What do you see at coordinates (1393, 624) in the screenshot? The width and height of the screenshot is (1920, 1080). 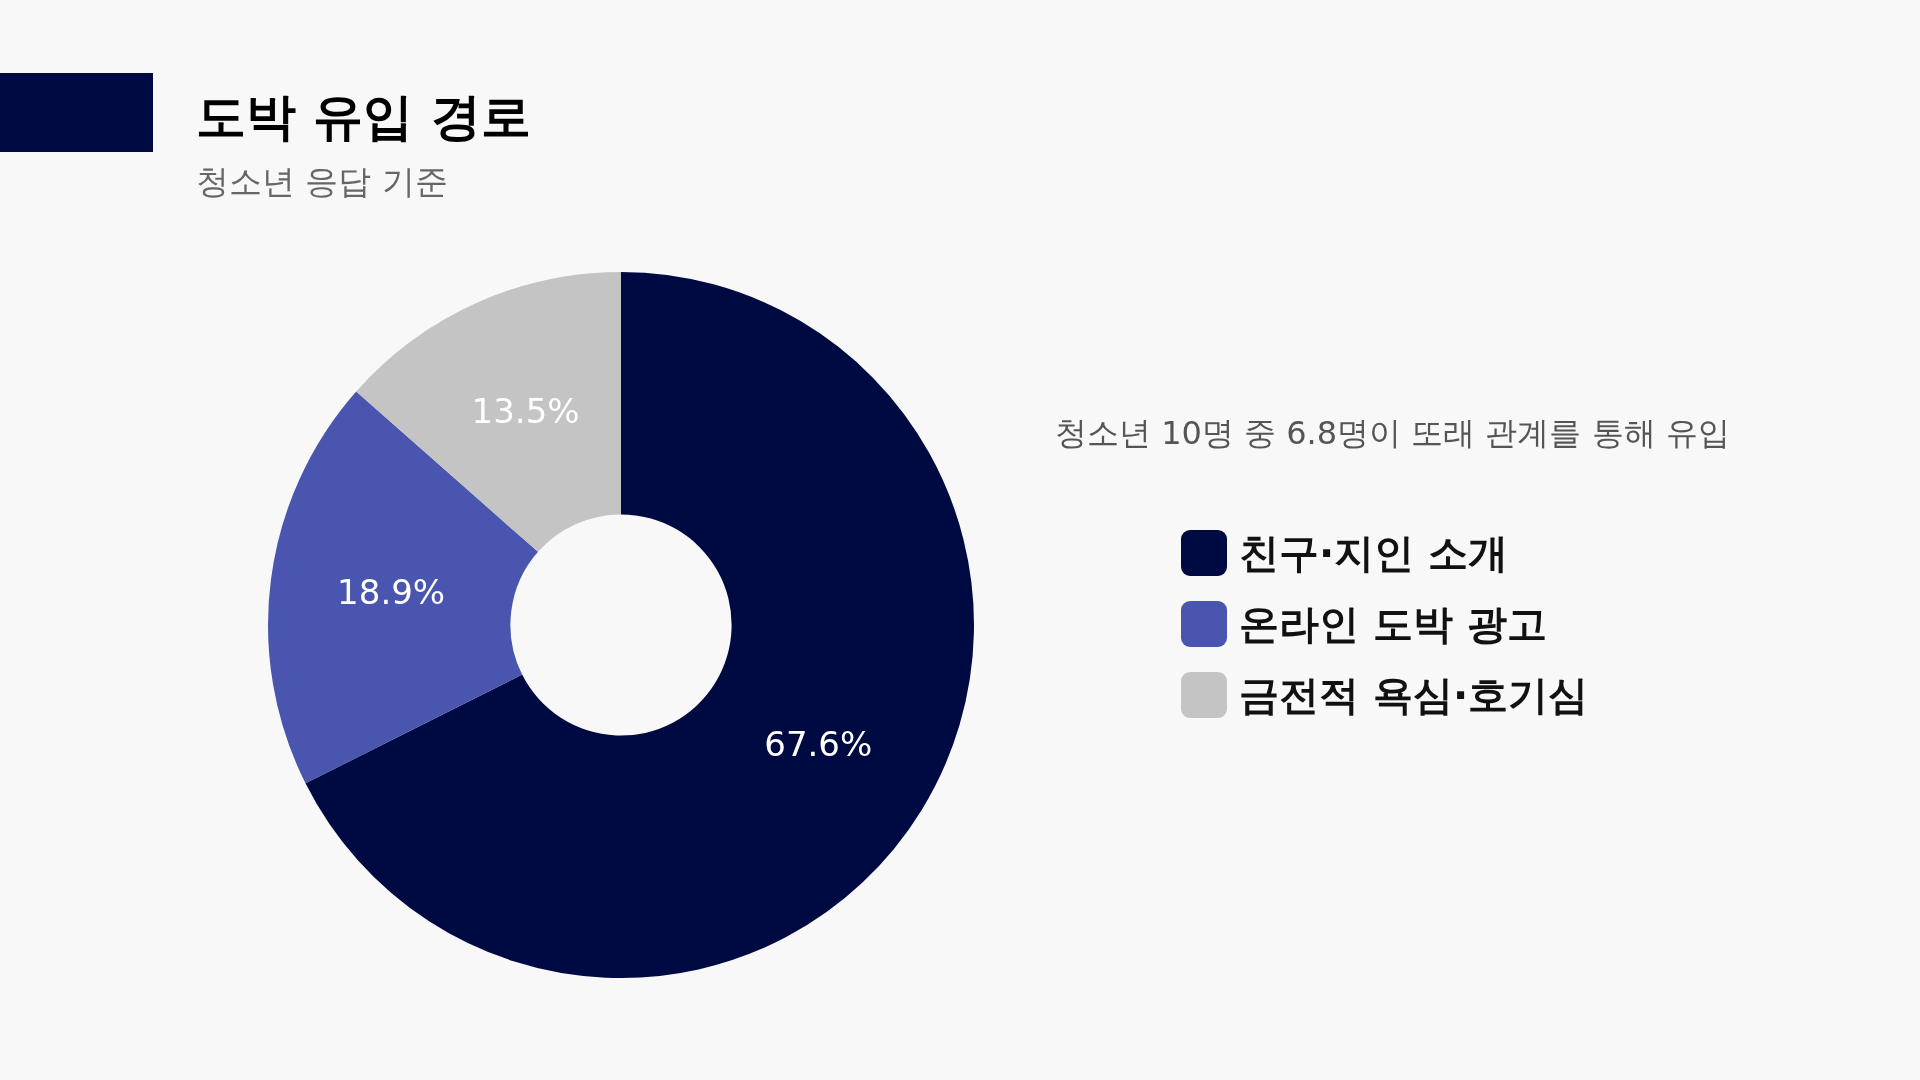 I see `legend-label: 온라인 도박 광고` at bounding box center [1393, 624].